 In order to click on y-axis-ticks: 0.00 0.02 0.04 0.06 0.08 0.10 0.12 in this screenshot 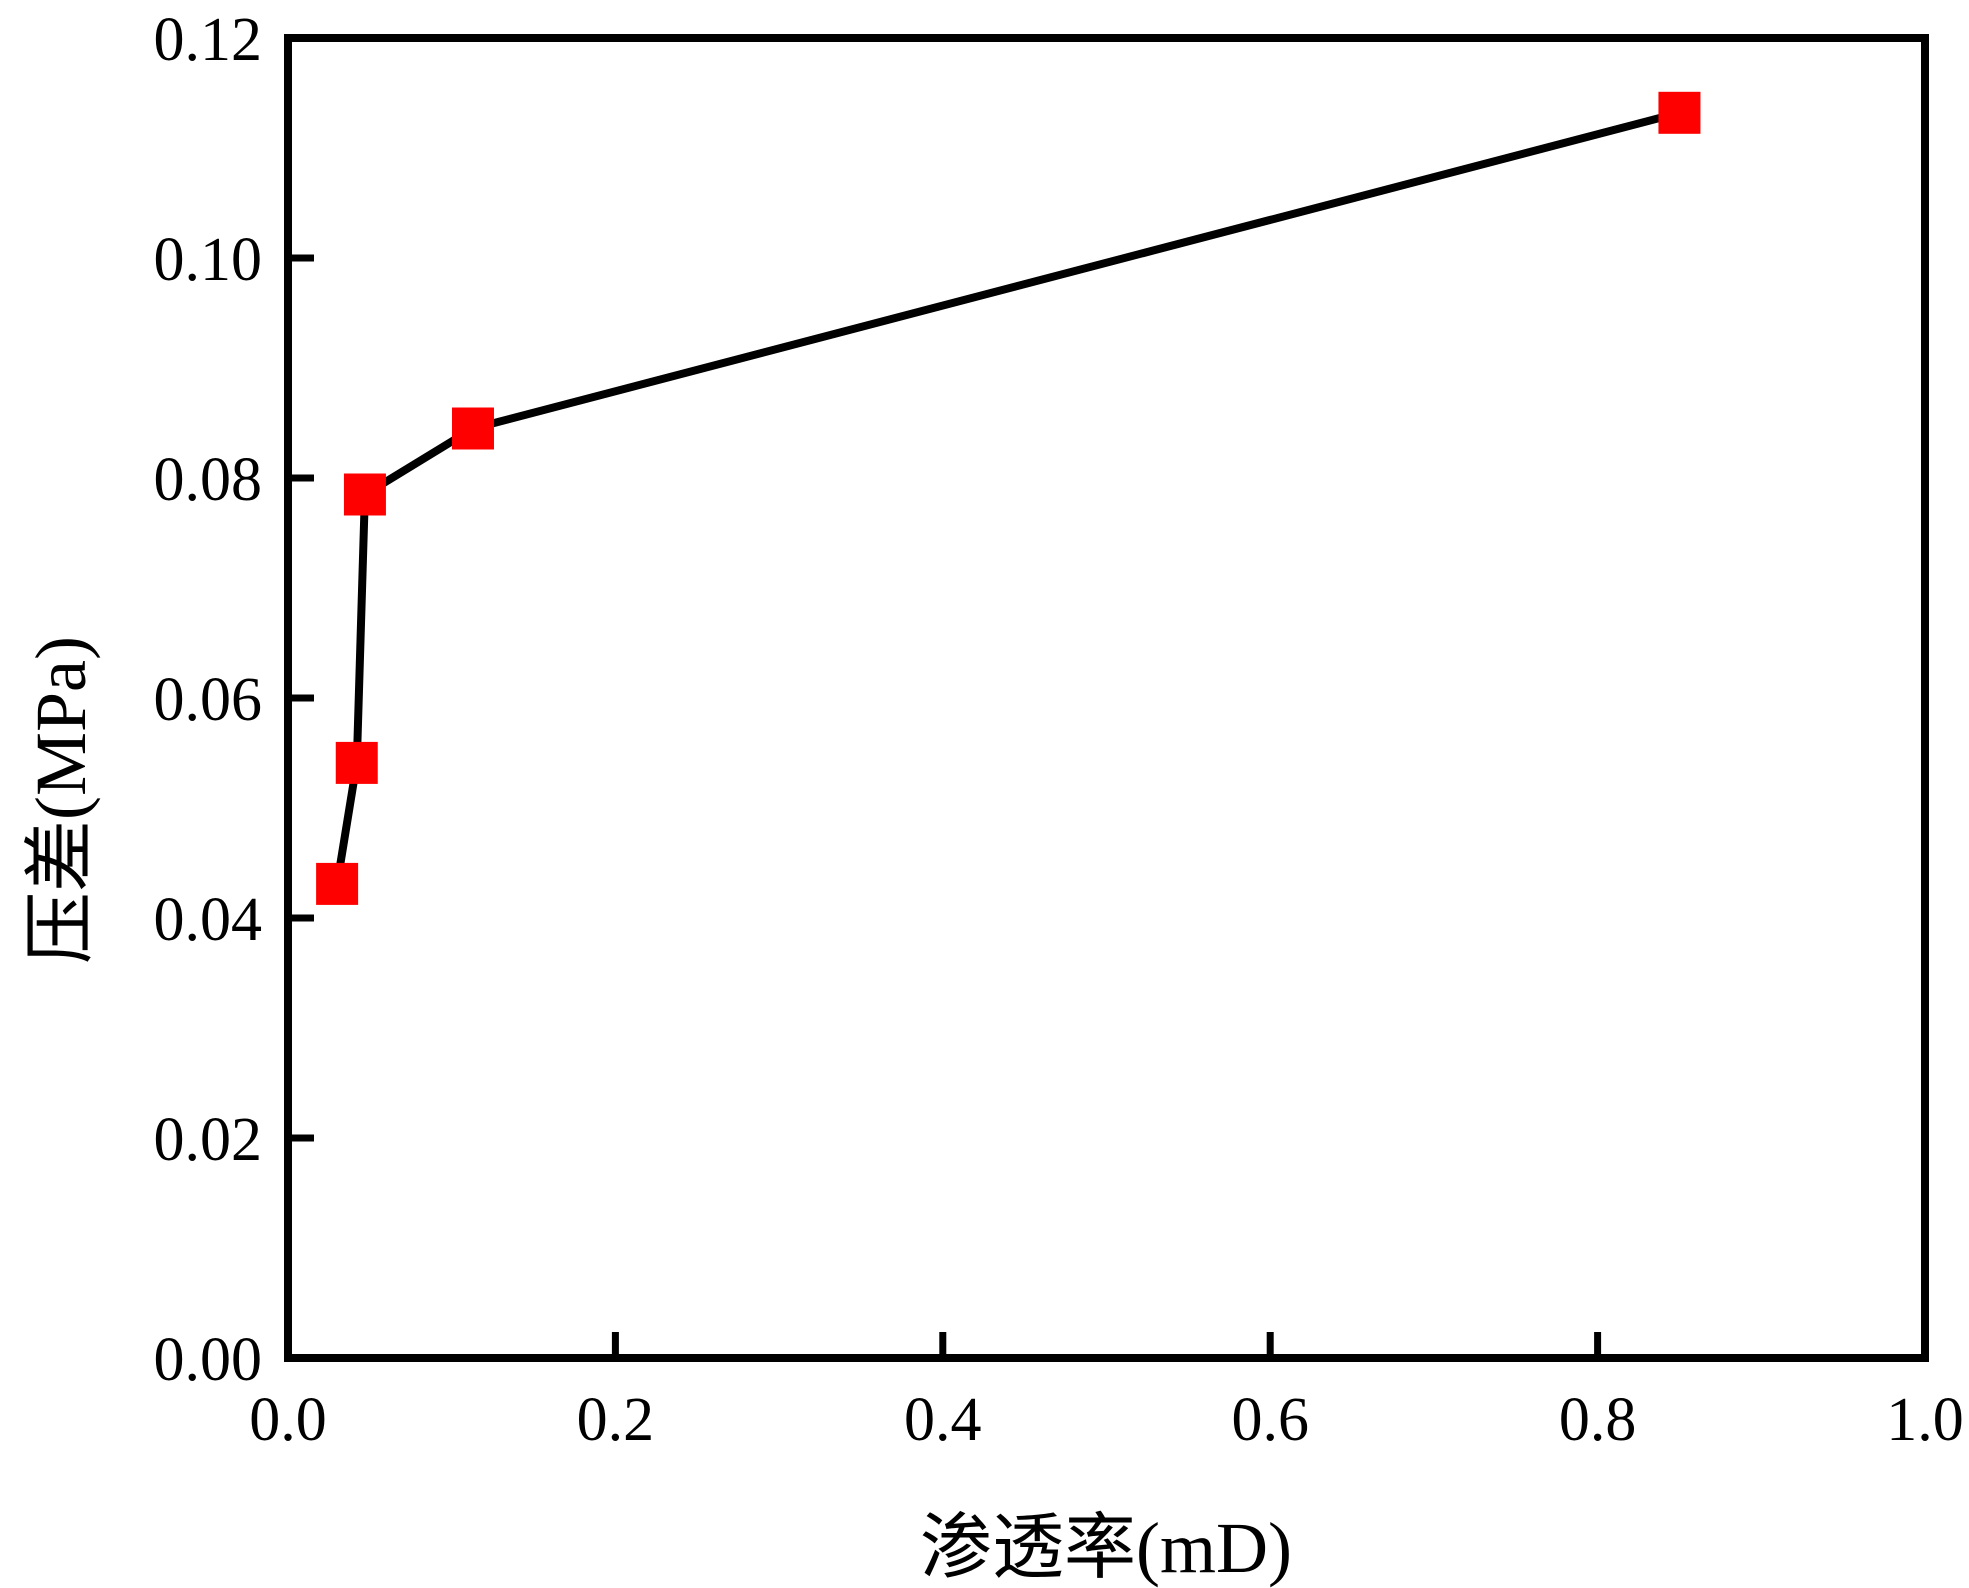, I will do `click(234, 700)`.